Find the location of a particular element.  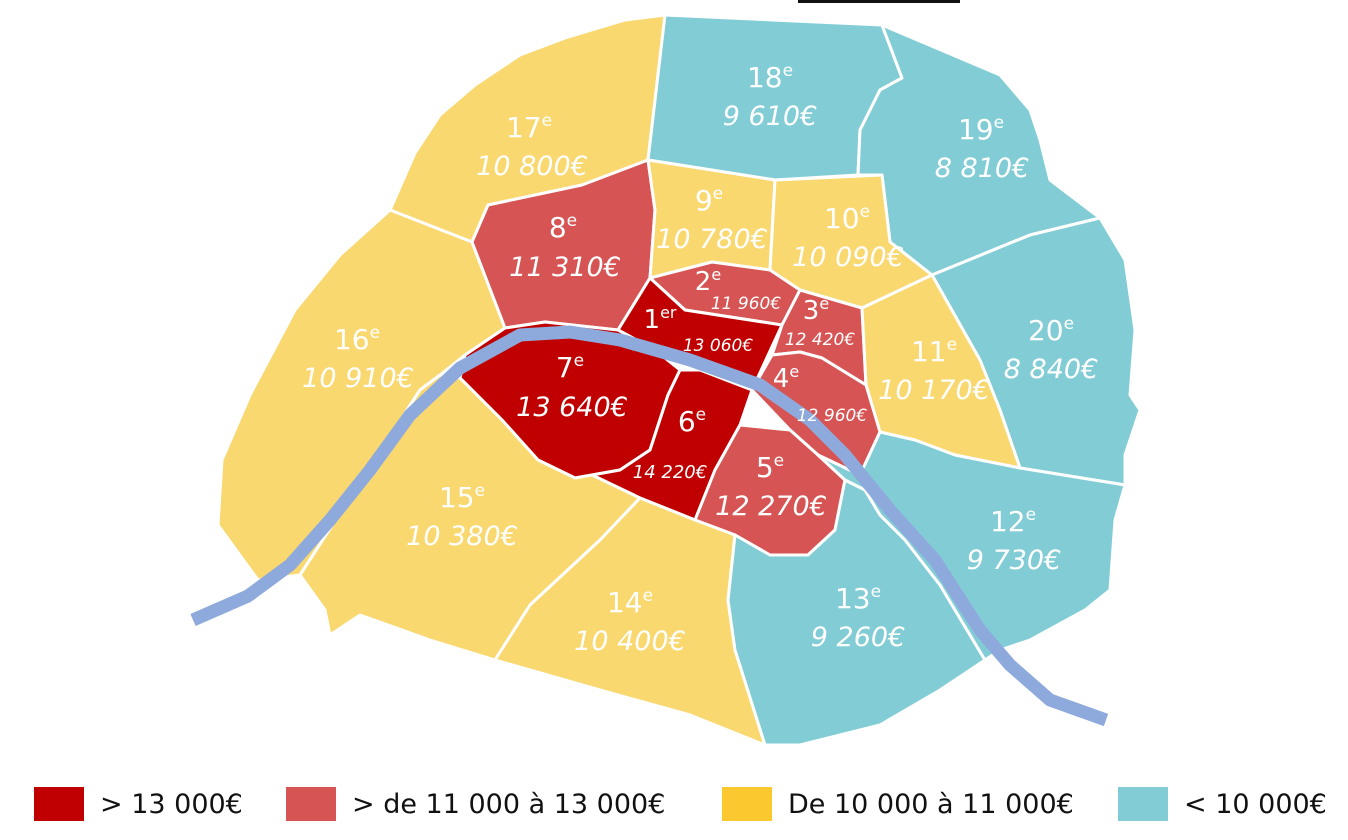

legend-swatch-low is located at coordinates (1143, 804).